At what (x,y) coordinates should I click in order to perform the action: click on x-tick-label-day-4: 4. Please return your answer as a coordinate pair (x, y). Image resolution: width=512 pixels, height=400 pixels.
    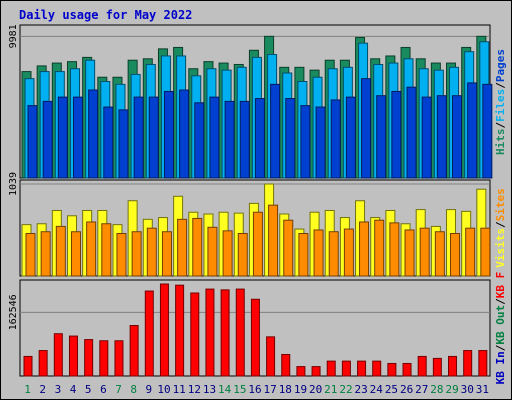
    Looking at the image, I should click on (73, 389).